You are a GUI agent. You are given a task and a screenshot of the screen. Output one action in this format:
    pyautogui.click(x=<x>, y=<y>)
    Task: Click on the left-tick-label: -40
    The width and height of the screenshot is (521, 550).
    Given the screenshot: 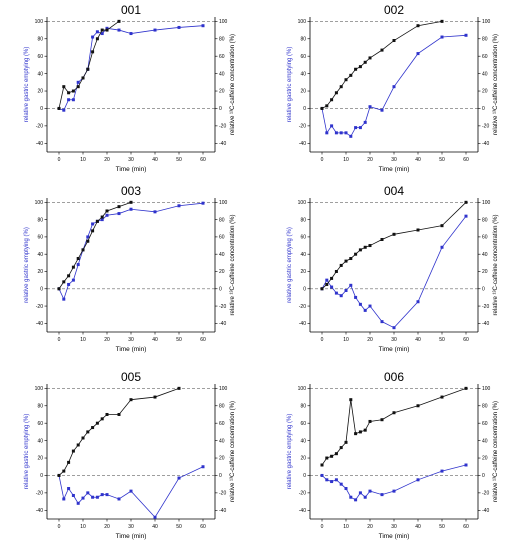 What is the action you would take?
    pyautogui.click(x=302, y=511)
    